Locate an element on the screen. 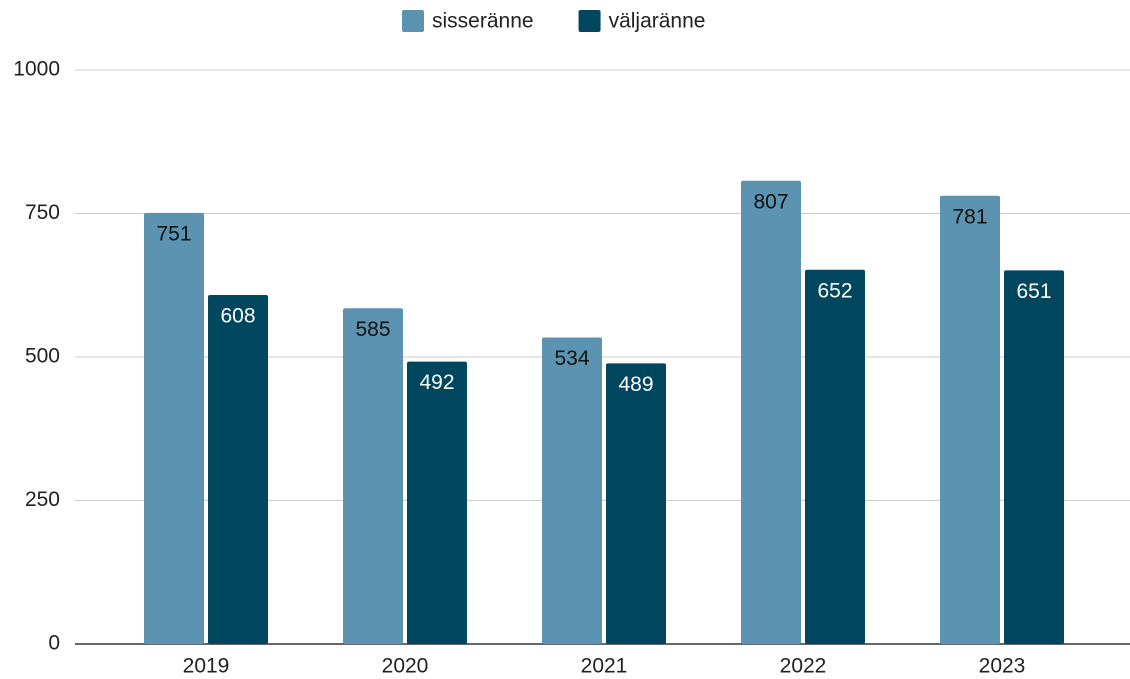 Image resolution: width=1130 pixels, height=679 pixels. legend-label: sisseränne is located at coordinates (483, 21).